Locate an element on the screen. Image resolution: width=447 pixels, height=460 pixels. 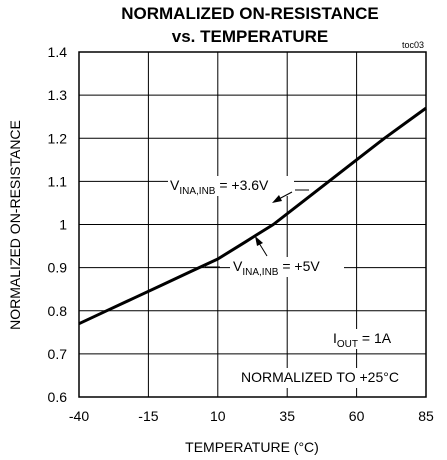
x-tick-label: 60 is located at coordinates (357, 416).